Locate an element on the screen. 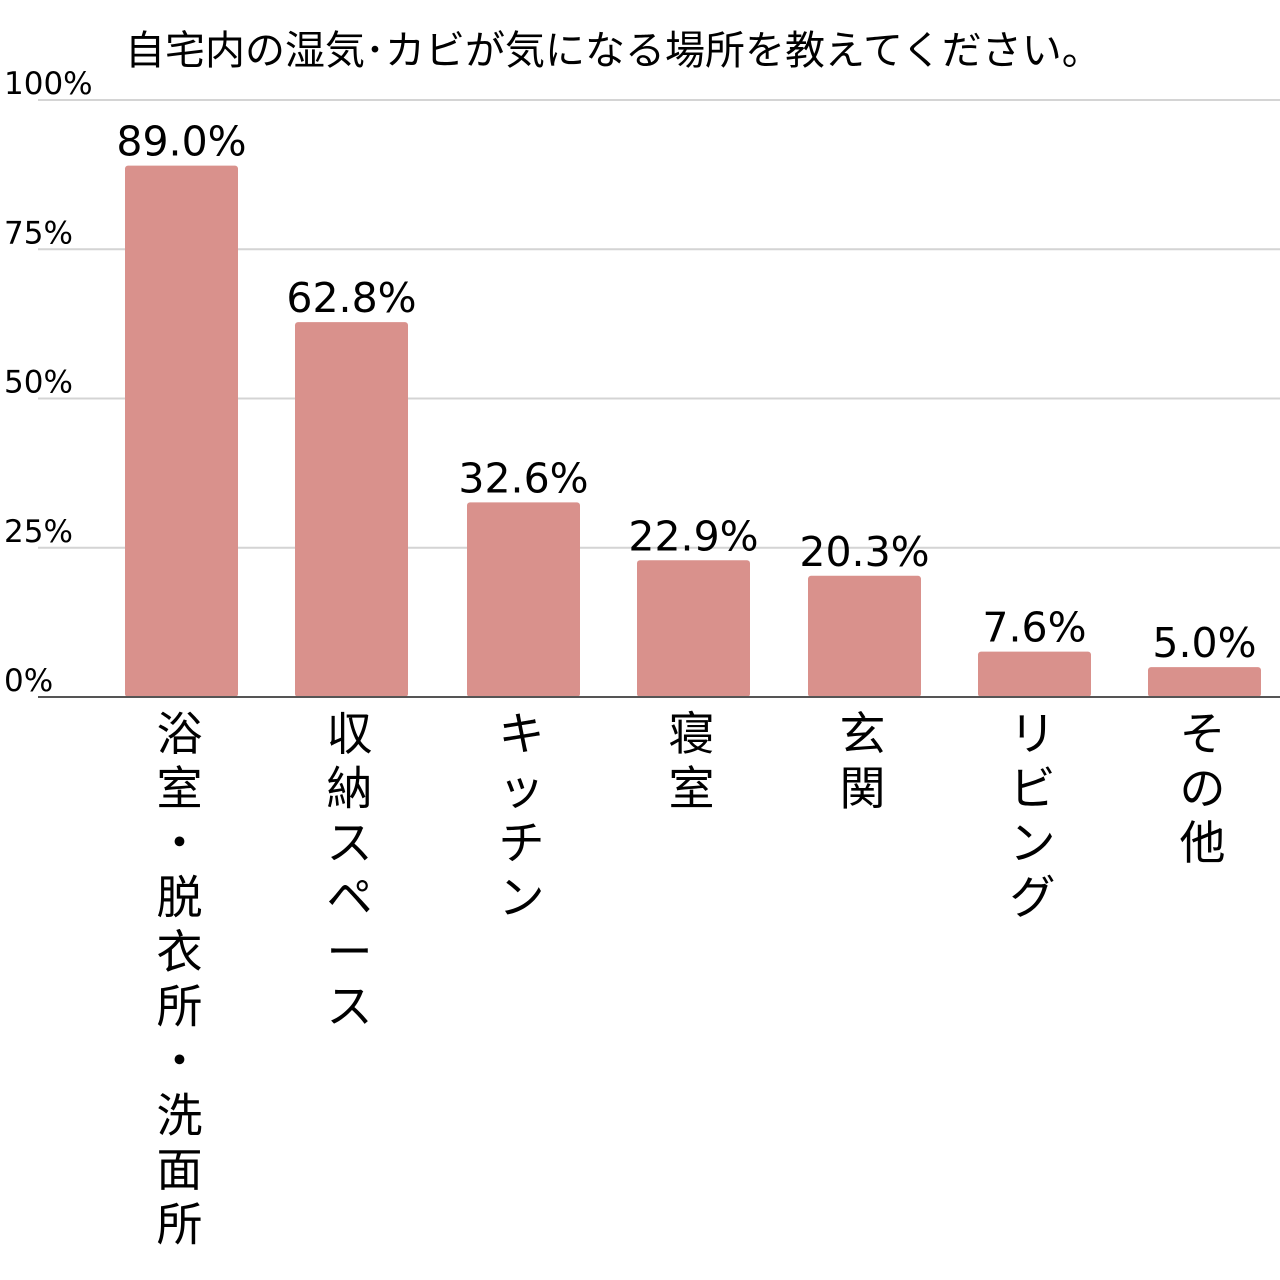 This screenshot has height=1280, width=1280. category-label: 玄関 is located at coordinates (863, 761).